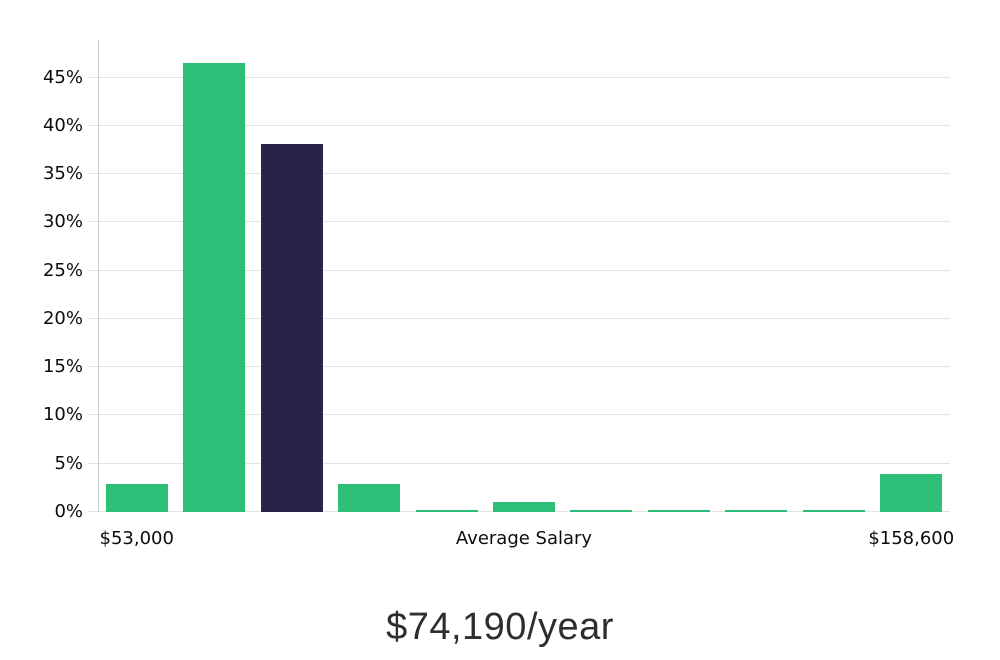 The width and height of the screenshot is (1000, 660). Describe the element at coordinates (500, 627) in the screenshot. I see `average-salary-value: $74,190/year` at that location.